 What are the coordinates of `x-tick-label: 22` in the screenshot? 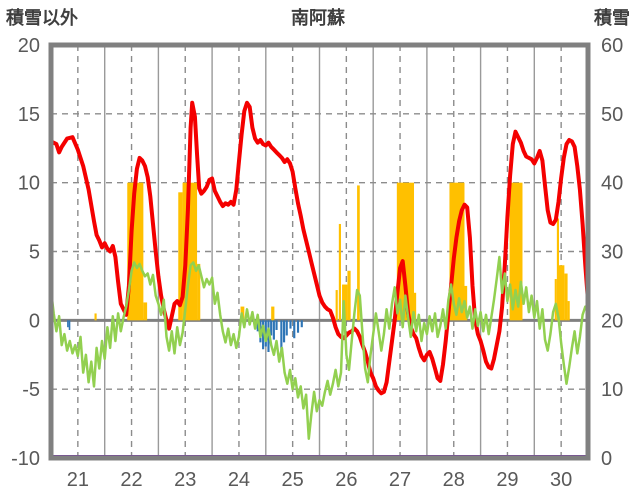 It's located at (131, 480).